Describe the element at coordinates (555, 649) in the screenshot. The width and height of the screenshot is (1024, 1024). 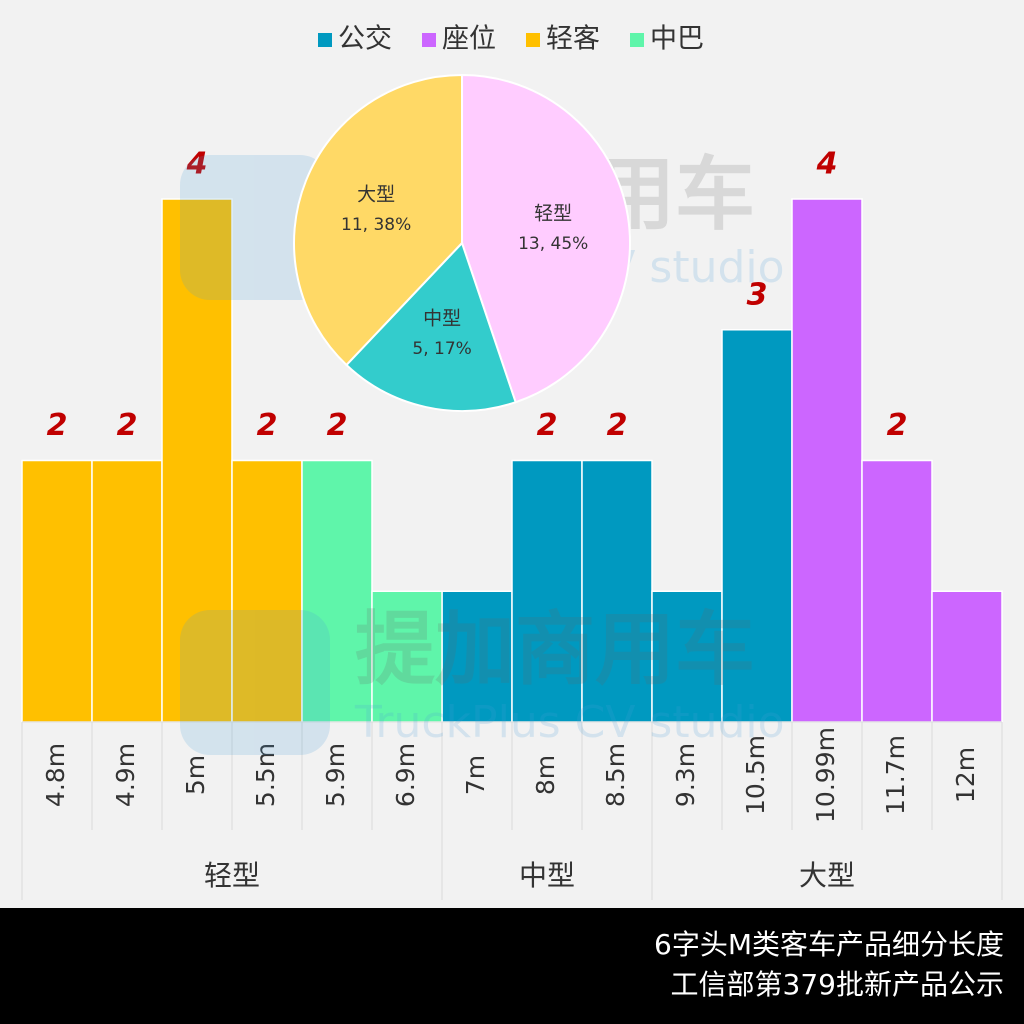
I see `watermark-title: 提加商用车` at that location.